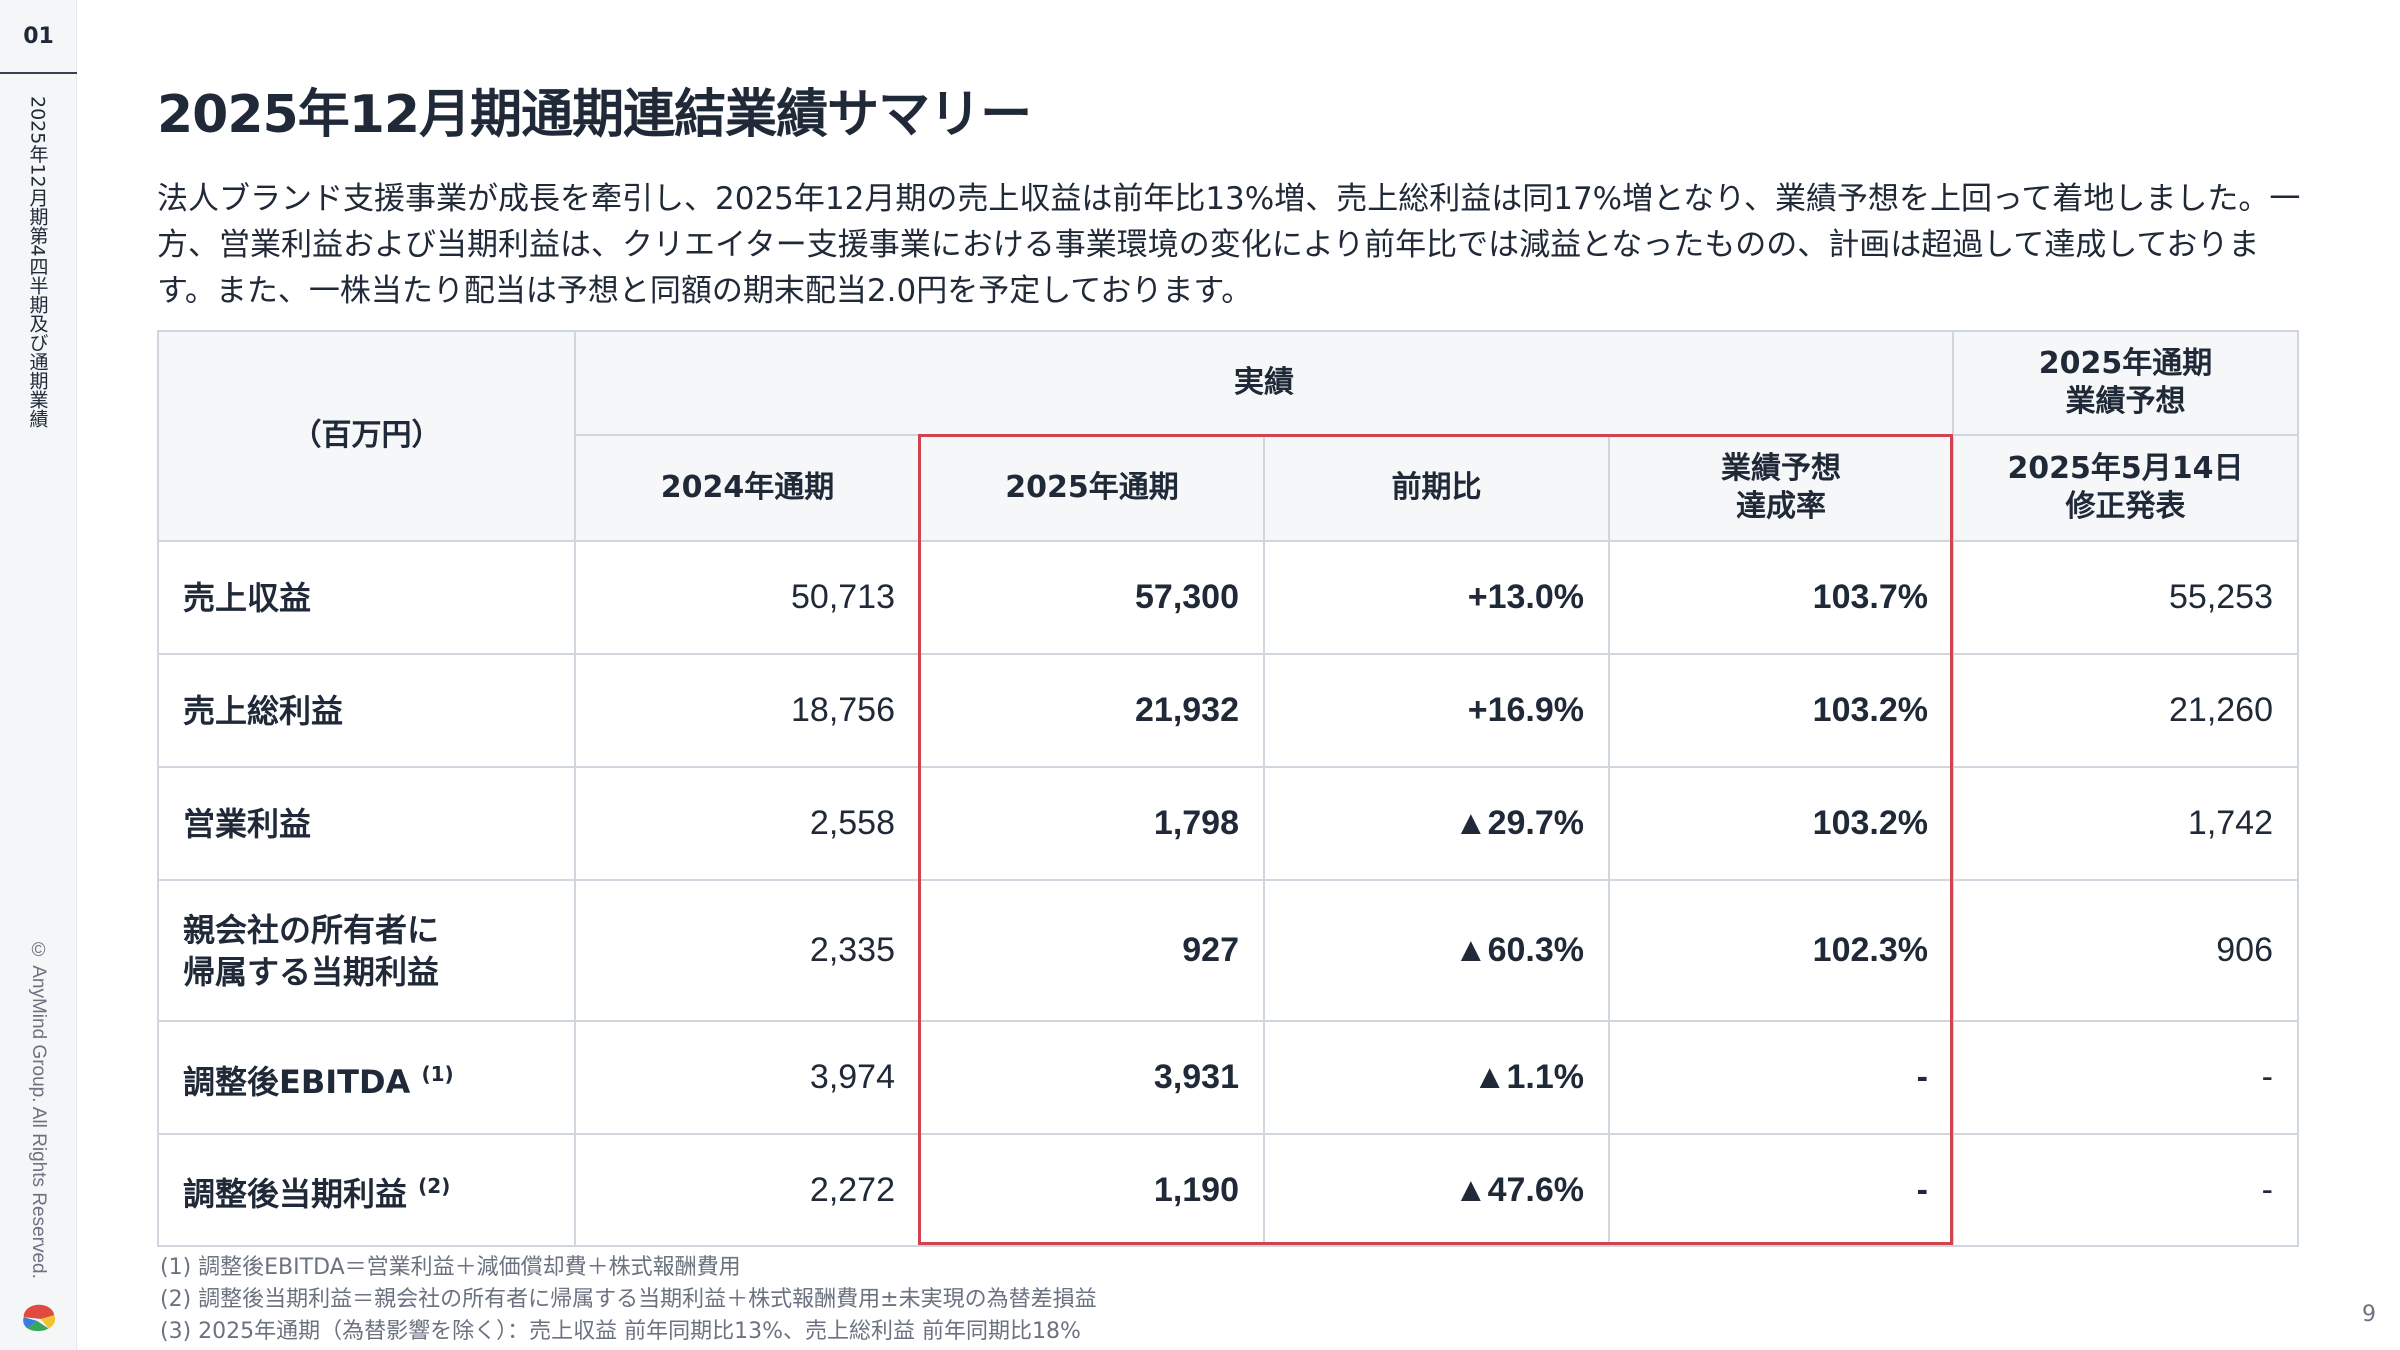 The width and height of the screenshot is (2400, 1350). What do you see at coordinates (1092, 950) in the screenshot?
I see `value-cell: 927` at bounding box center [1092, 950].